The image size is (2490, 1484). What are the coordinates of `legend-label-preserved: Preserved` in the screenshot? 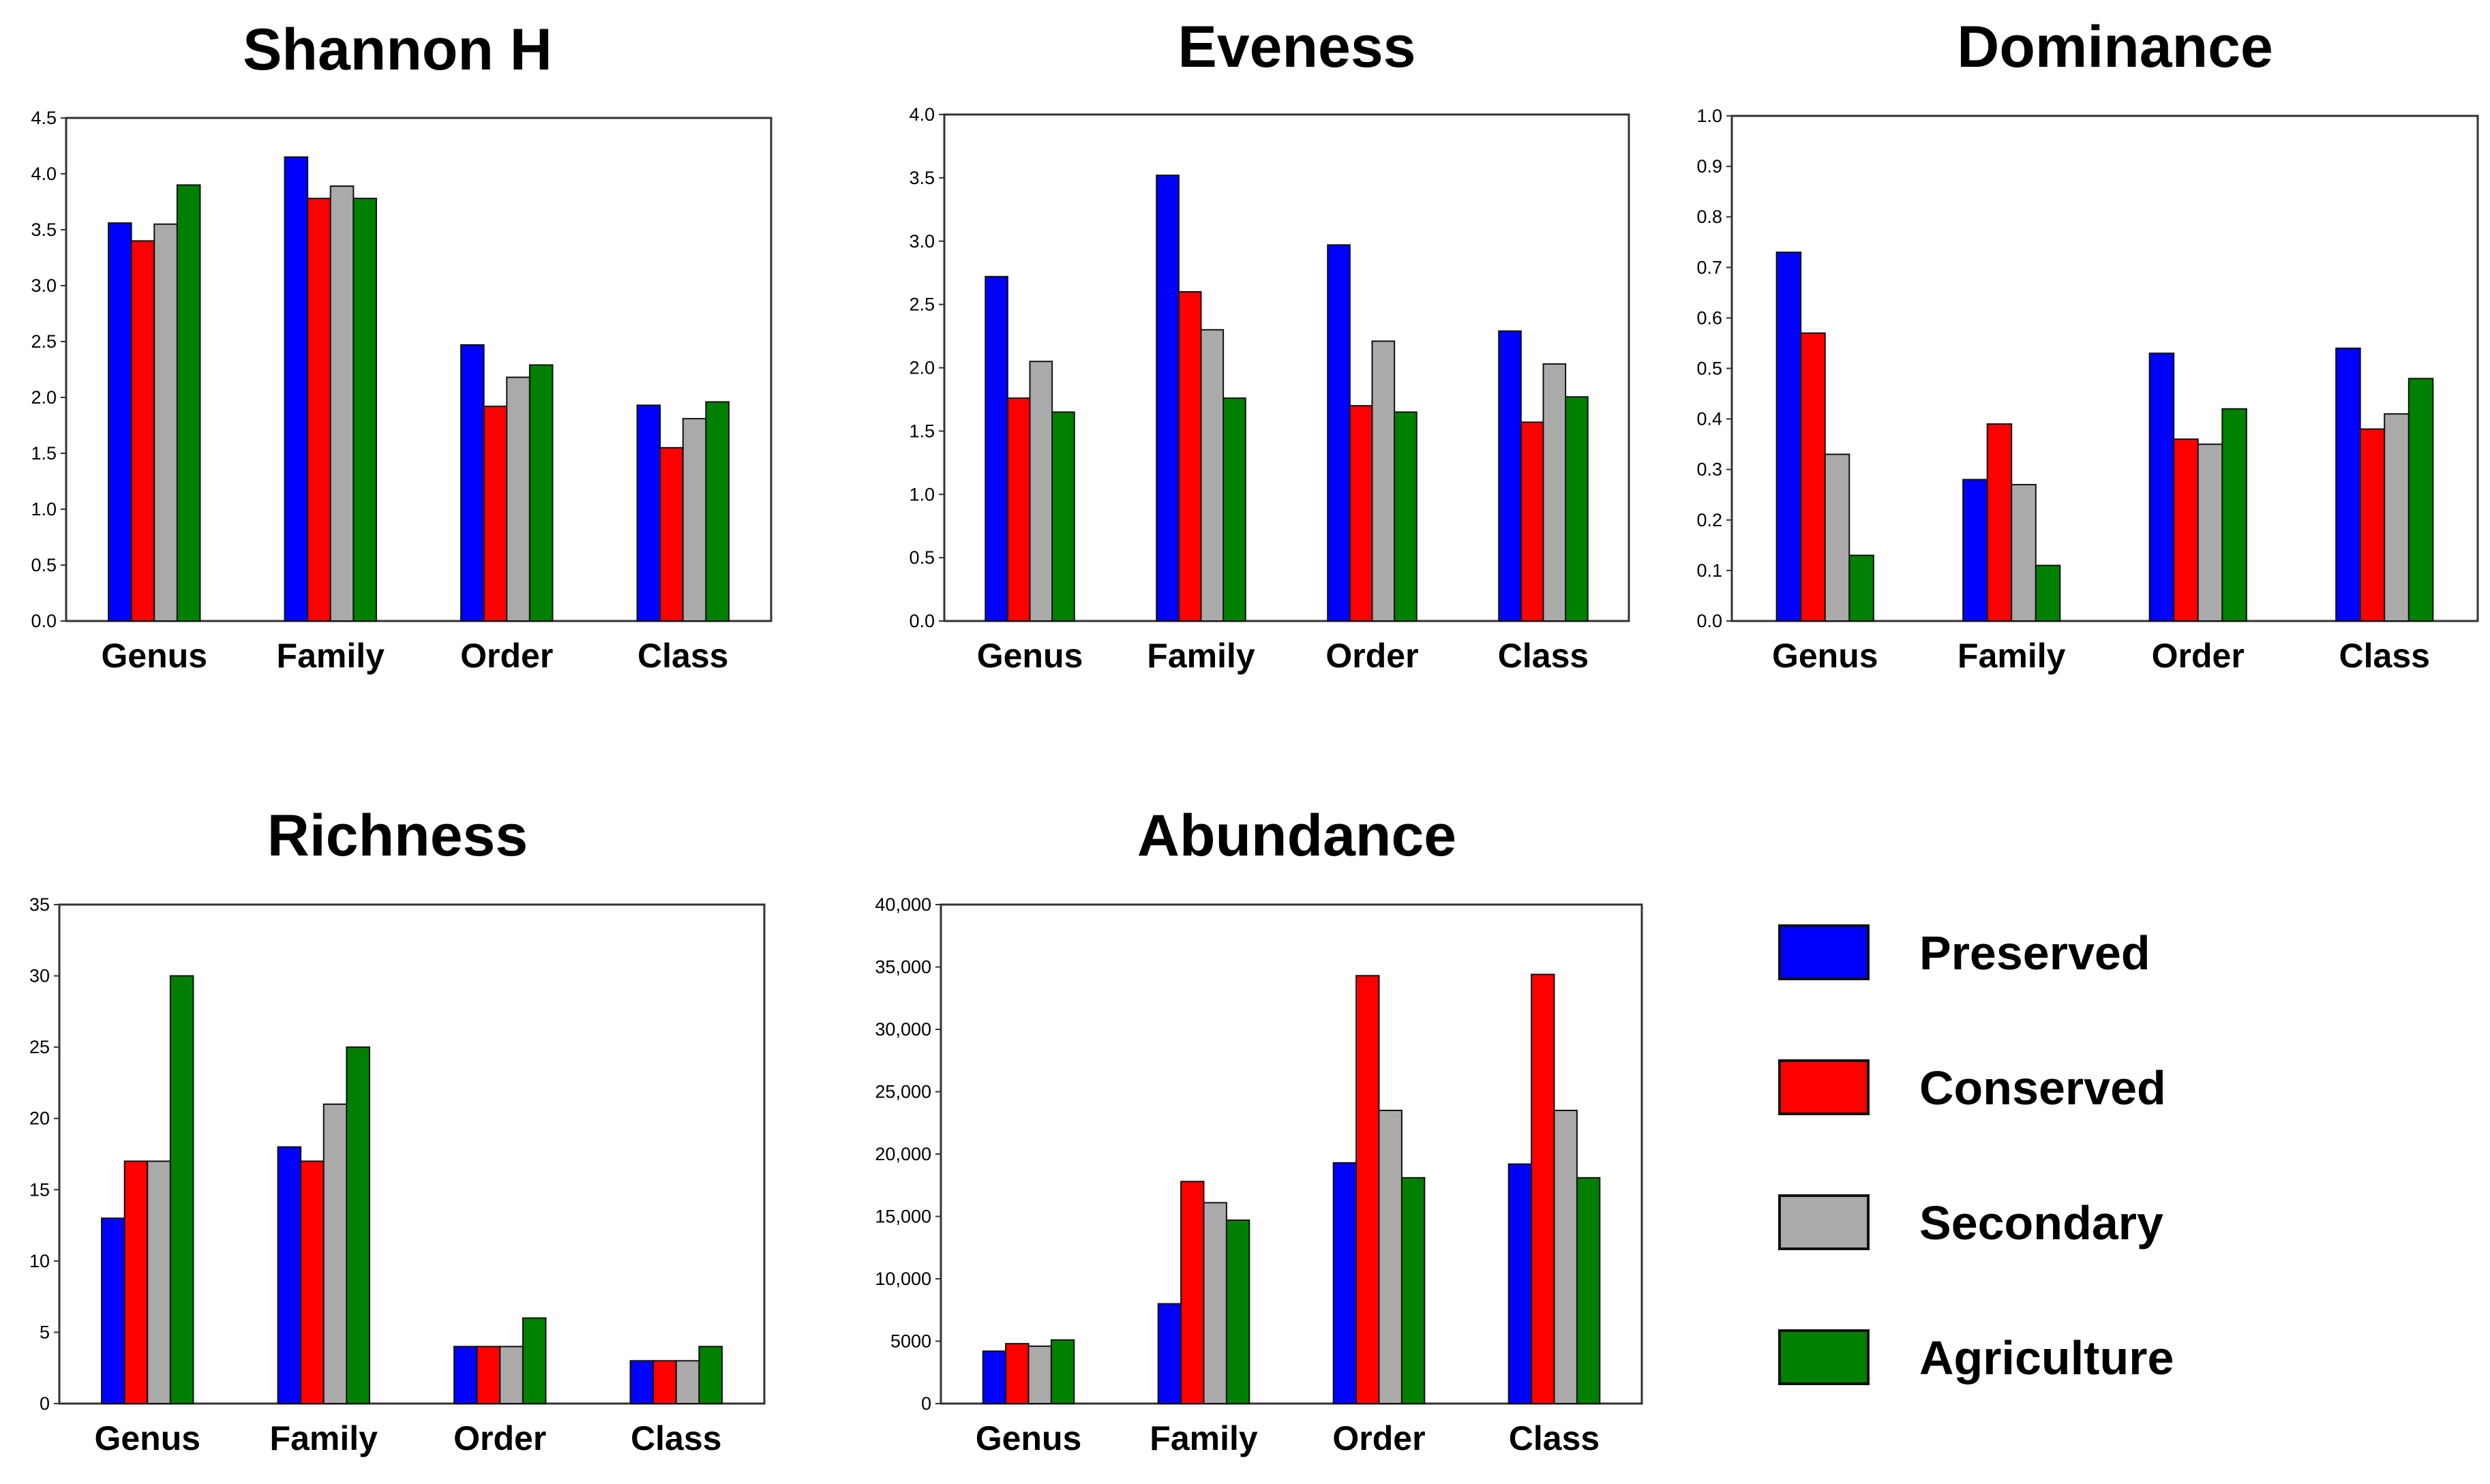 It's located at (2034, 953).